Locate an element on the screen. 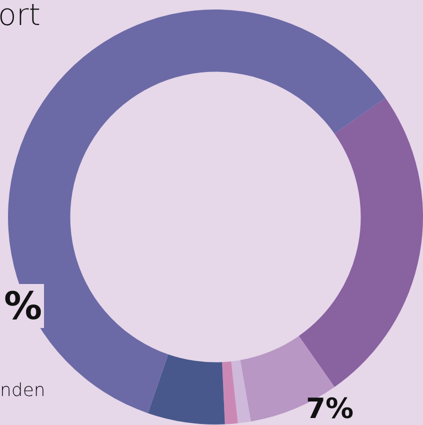 This screenshot has width=423, height=425. text: ort is located at coordinates (20, 16).